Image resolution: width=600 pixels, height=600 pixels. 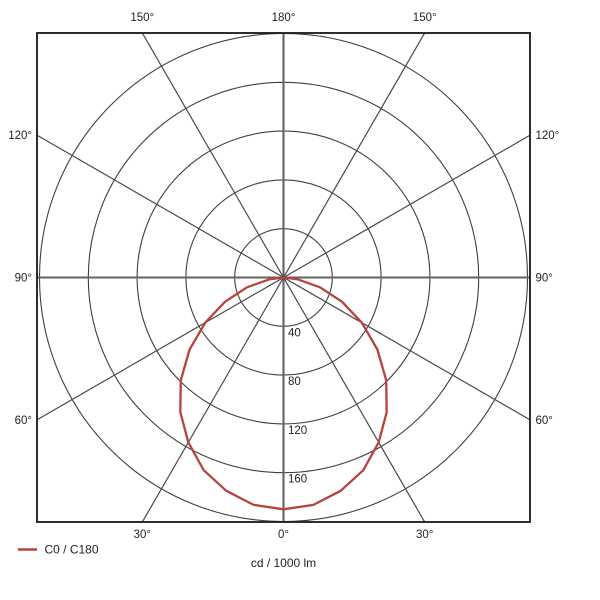 What do you see at coordinates (425, 18) in the screenshot?
I see `angle-label-top-2: 150°` at bounding box center [425, 18].